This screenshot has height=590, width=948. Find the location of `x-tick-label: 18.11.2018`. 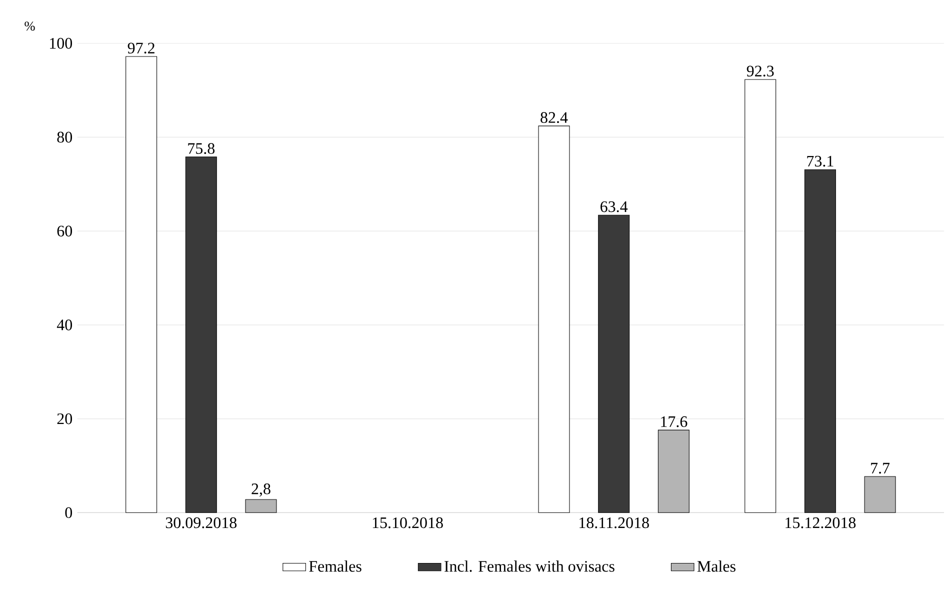

x-tick-label: 18.11.2018 is located at coordinates (614, 522).